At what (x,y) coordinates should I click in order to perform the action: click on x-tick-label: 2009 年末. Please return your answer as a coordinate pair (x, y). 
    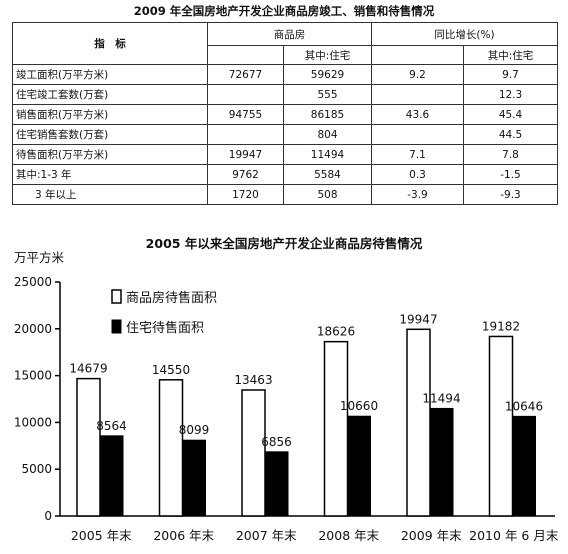
    Looking at the image, I should click on (431, 535).